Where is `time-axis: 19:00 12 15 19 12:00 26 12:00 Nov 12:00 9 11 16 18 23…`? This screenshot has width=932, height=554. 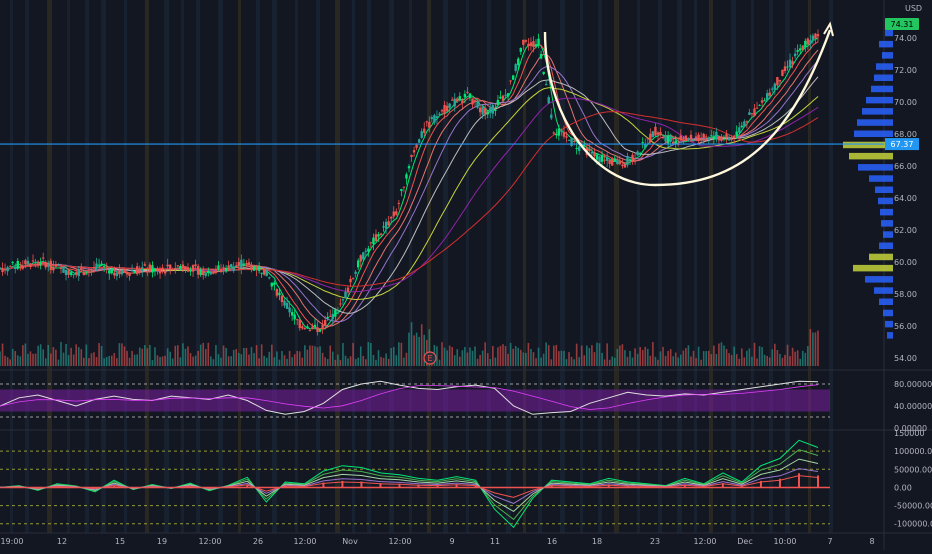
time-axis: 19:00 12 15 19 12:00 26 12:00 Nov 12:00 9 11 16 18 23… is located at coordinates (437, 541).